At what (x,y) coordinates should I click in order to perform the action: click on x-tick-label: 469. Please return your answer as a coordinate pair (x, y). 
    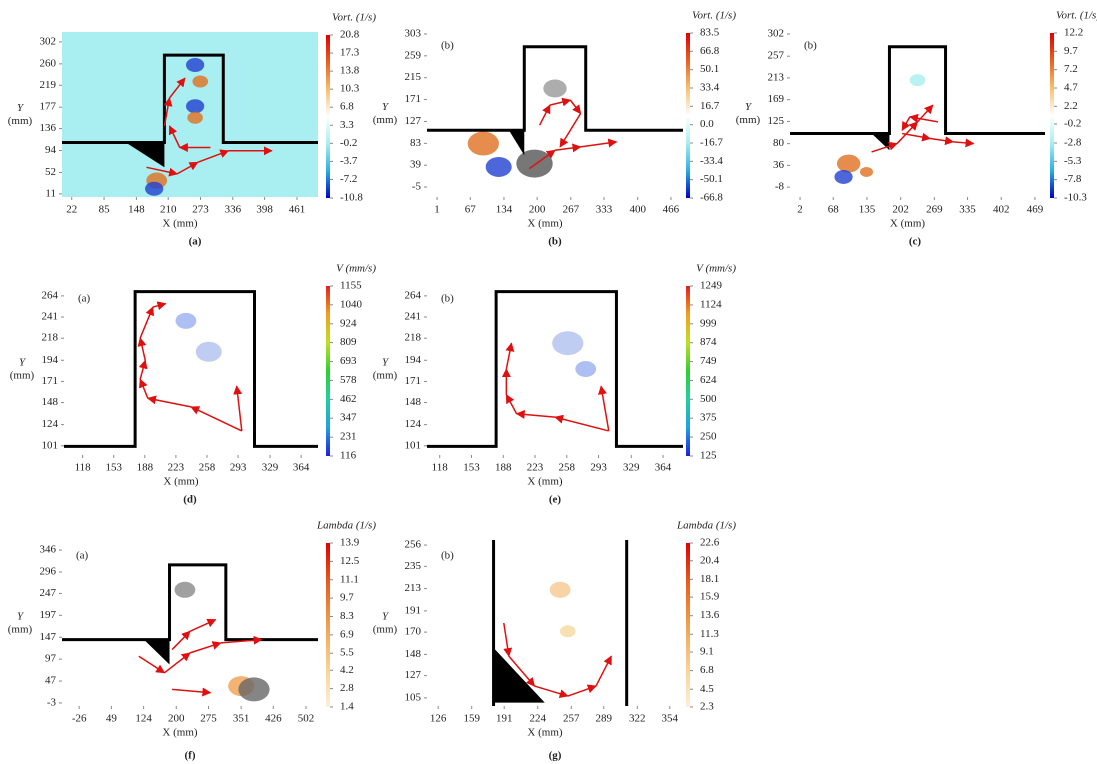
    Looking at the image, I should click on (1035, 210).